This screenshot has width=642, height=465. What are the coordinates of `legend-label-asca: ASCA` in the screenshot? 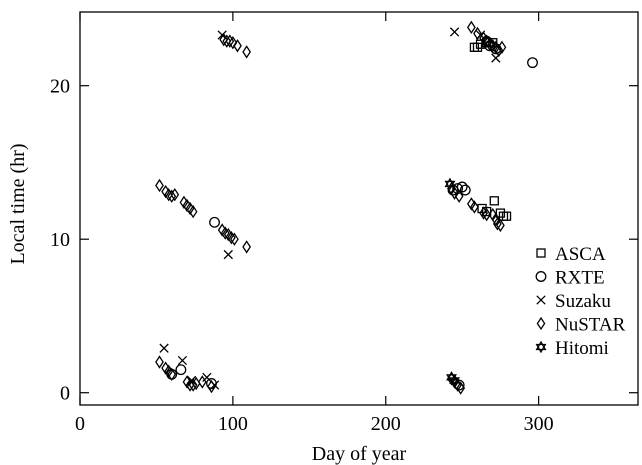 It's located at (580, 254).